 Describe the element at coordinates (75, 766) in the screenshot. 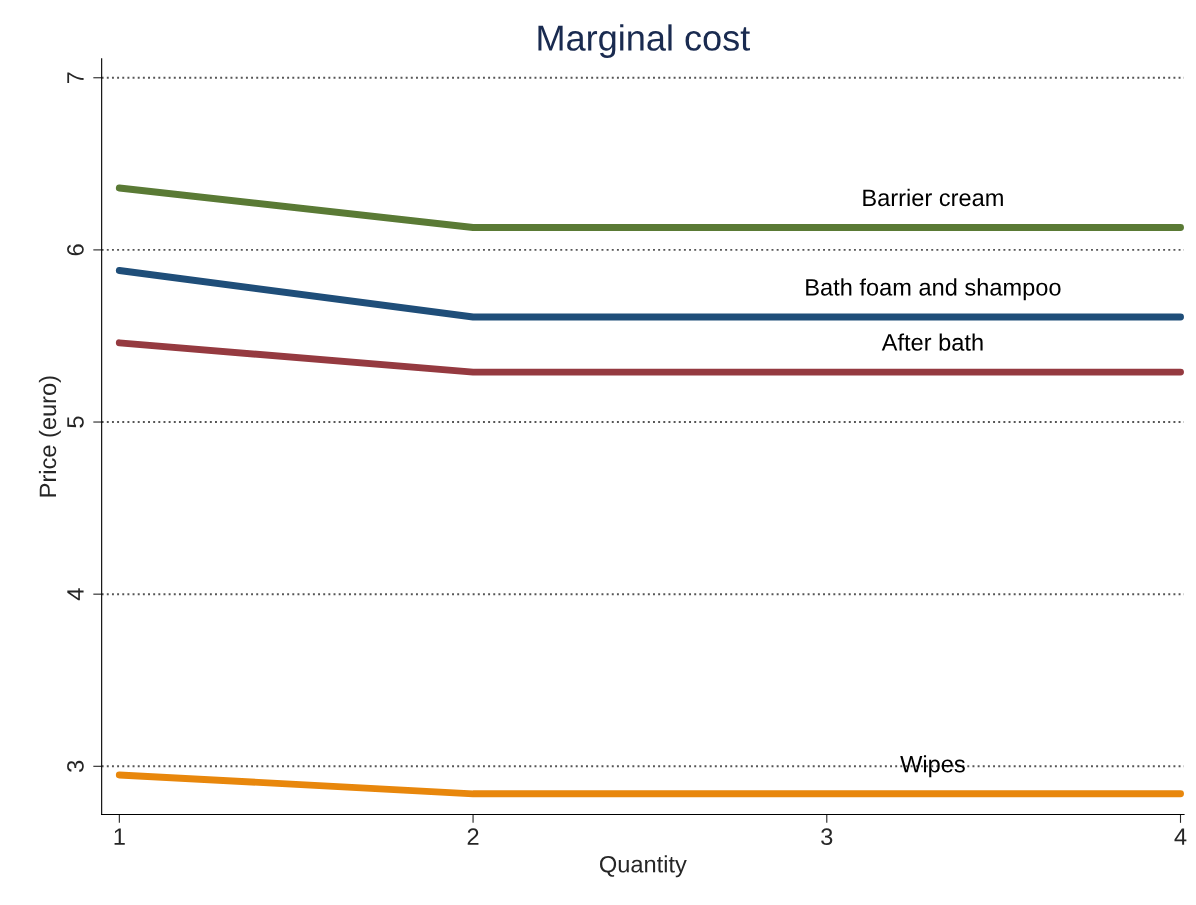

I see `y-tick-label: 3` at that location.